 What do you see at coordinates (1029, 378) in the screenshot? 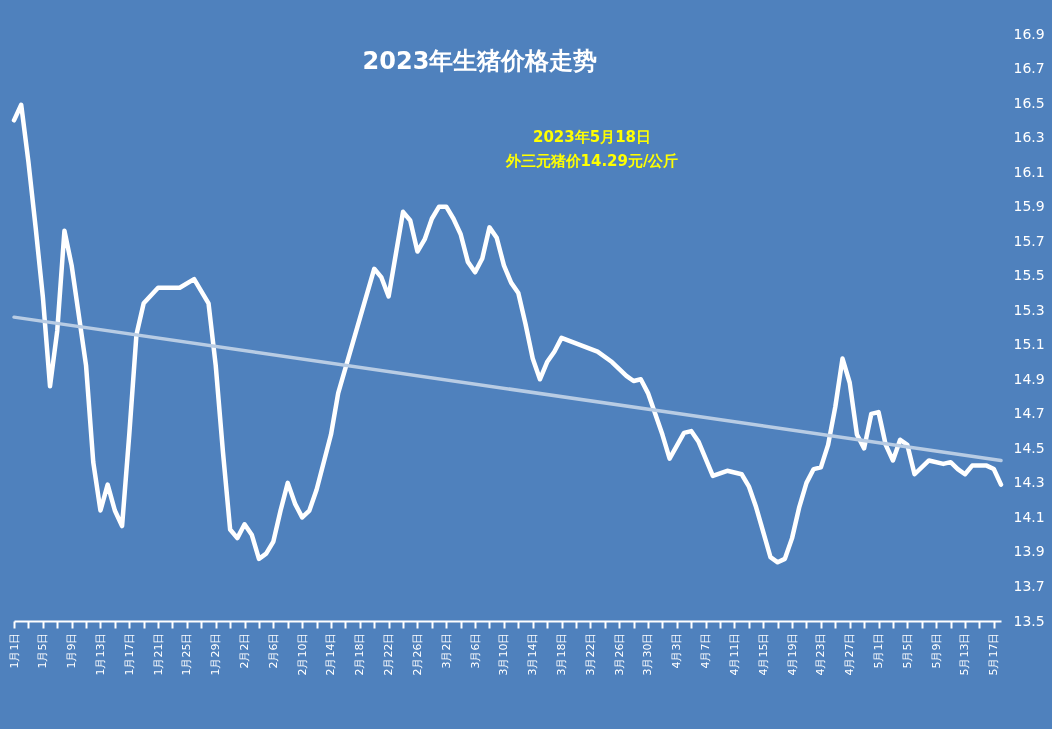
I see `y-tick-label: 14.9` at bounding box center [1029, 378].